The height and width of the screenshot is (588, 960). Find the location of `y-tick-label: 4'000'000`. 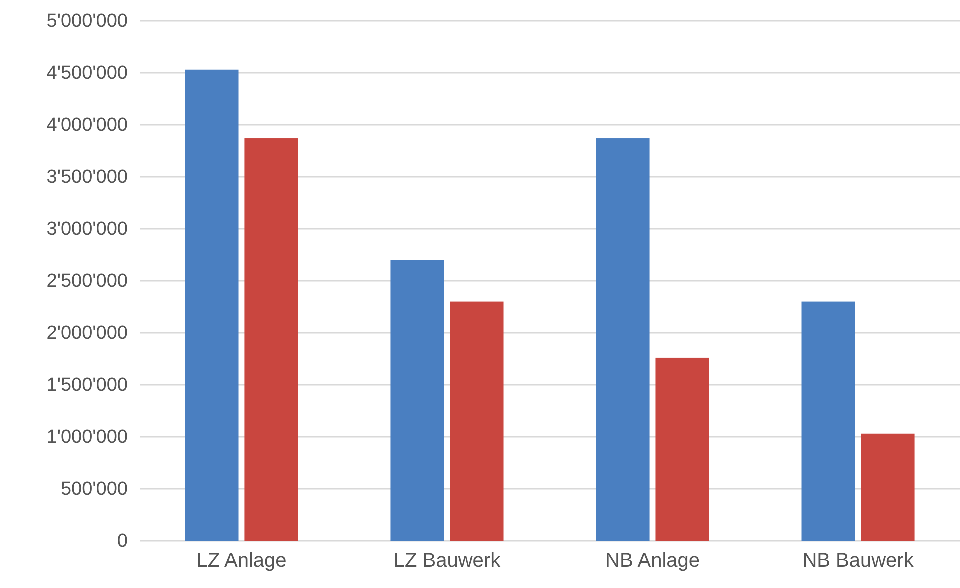

y-tick-label: 4'000'000 is located at coordinates (87, 125).